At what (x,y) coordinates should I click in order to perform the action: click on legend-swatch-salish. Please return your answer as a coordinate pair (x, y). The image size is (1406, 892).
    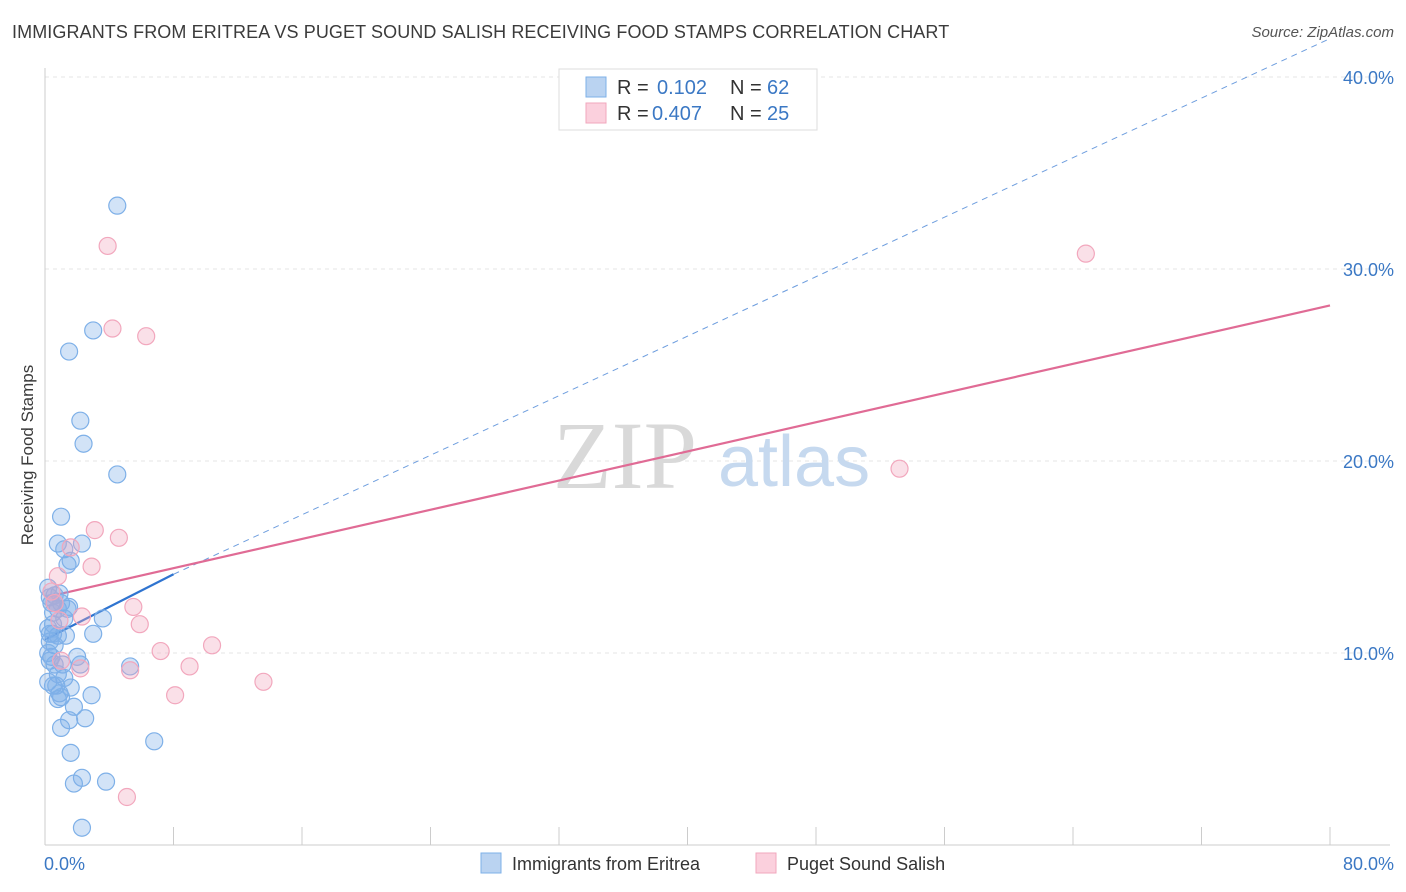
    Looking at the image, I should click on (596, 113).